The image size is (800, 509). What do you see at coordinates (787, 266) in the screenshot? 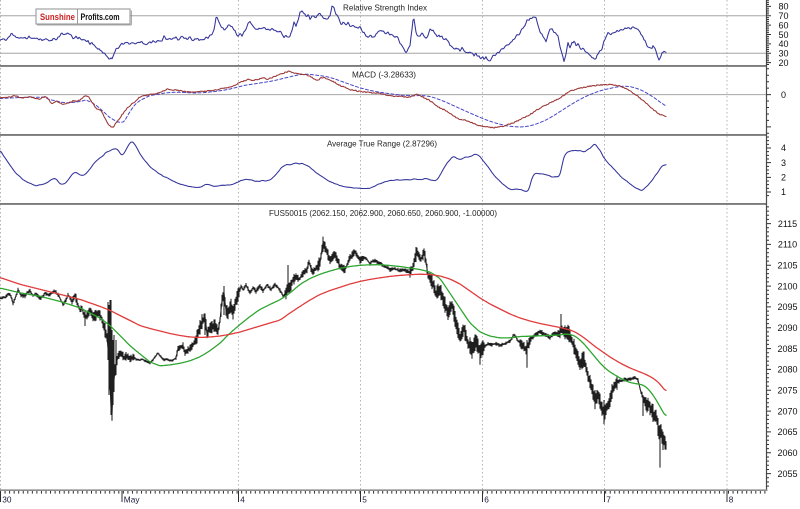
I see `svg-text: 2105` at bounding box center [787, 266].